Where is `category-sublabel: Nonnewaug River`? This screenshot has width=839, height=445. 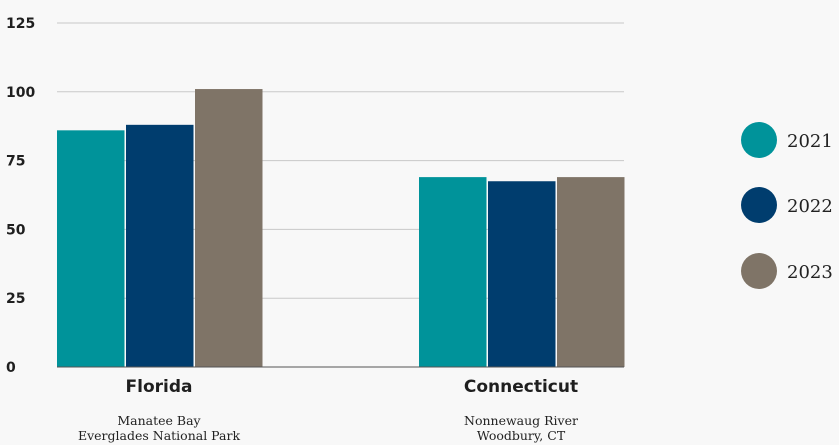 category-sublabel: Nonnewaug River is located at coordinates (521, 420).